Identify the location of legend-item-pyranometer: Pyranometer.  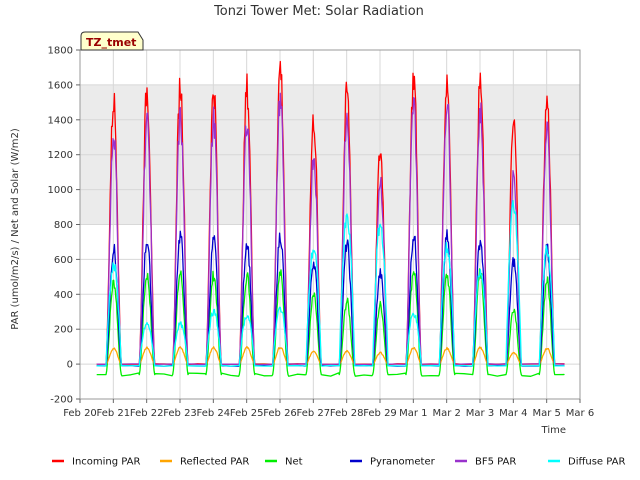
(393, 462).